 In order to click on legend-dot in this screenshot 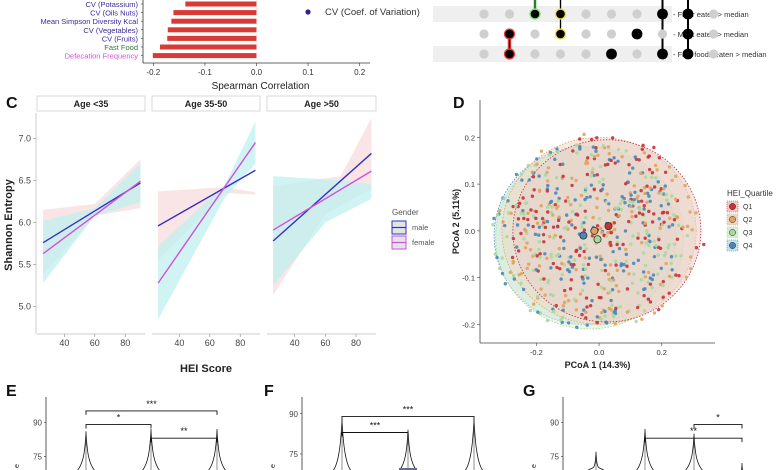, I will do `click(308, 12)`.